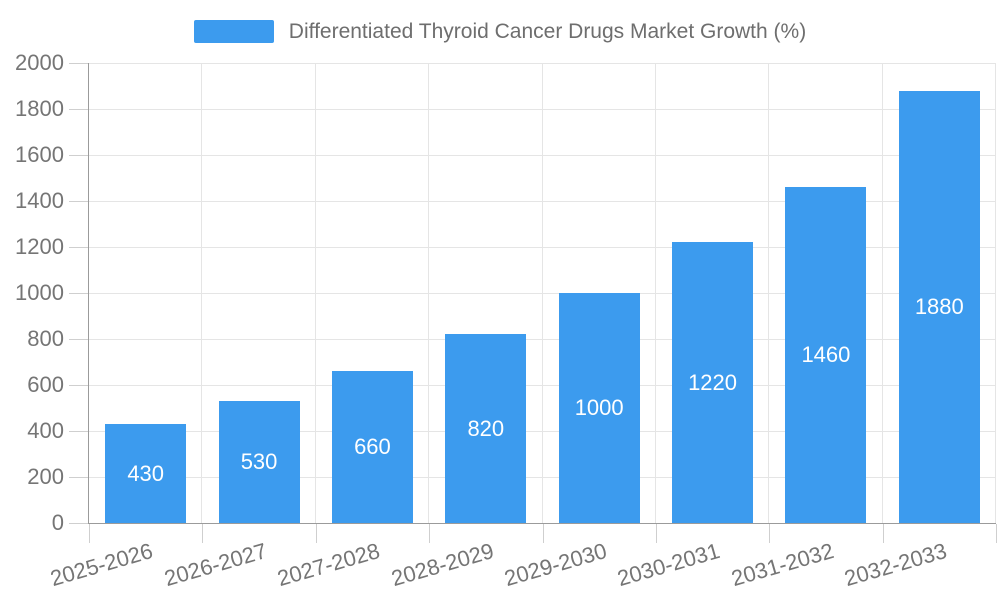  Describe the element at coordinates (39, 246) in the screenshot. I see `y-axis-label: 1200` at that location.